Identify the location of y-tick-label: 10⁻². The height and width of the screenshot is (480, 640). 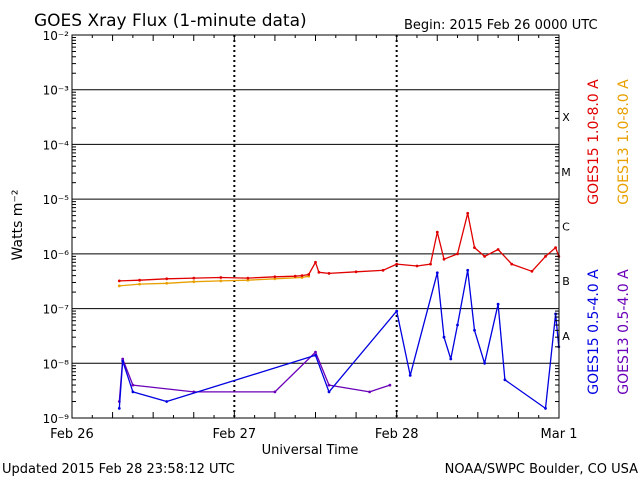
(56, 36).